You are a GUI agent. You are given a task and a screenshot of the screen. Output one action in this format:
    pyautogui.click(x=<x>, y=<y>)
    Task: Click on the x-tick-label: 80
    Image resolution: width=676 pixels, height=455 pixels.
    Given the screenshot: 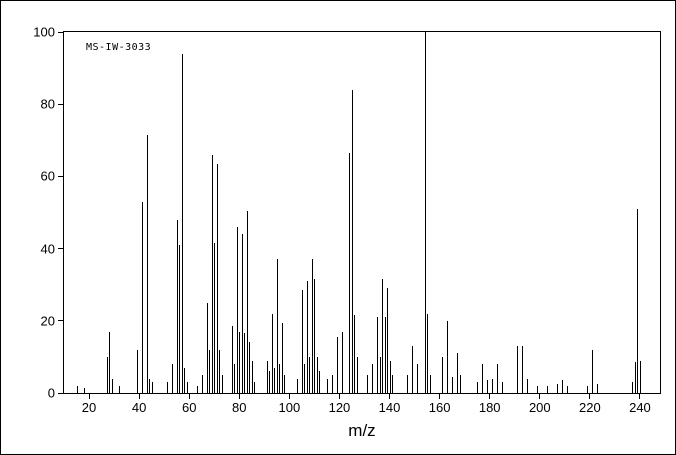 What is the action you would take?
    pyautogui.click(x=239, y=407)
    